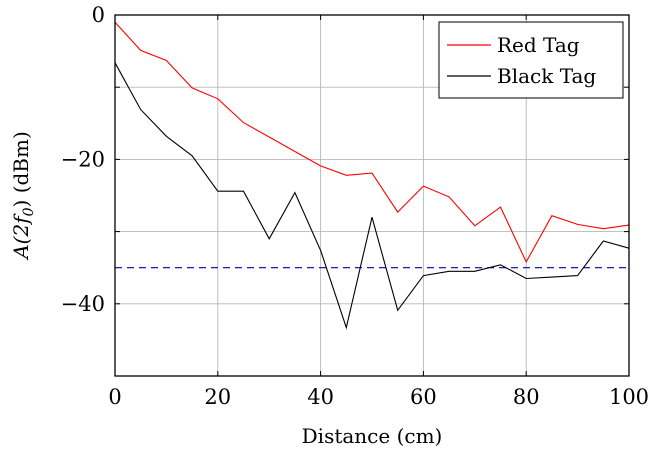 This screenshot has height=450, width=651. What do you see at coordinates (629, 397) in the screenshot?
I see `x-tick-label: 100` at bounding box center [629, 397].